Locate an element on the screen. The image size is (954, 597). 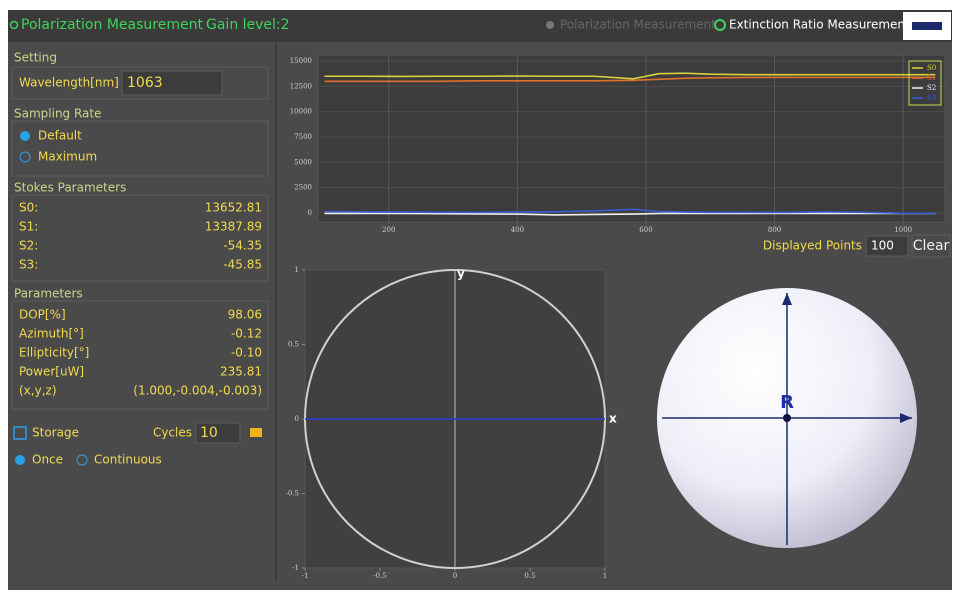
legend-label: S1 is located at coordinates (931, 78).